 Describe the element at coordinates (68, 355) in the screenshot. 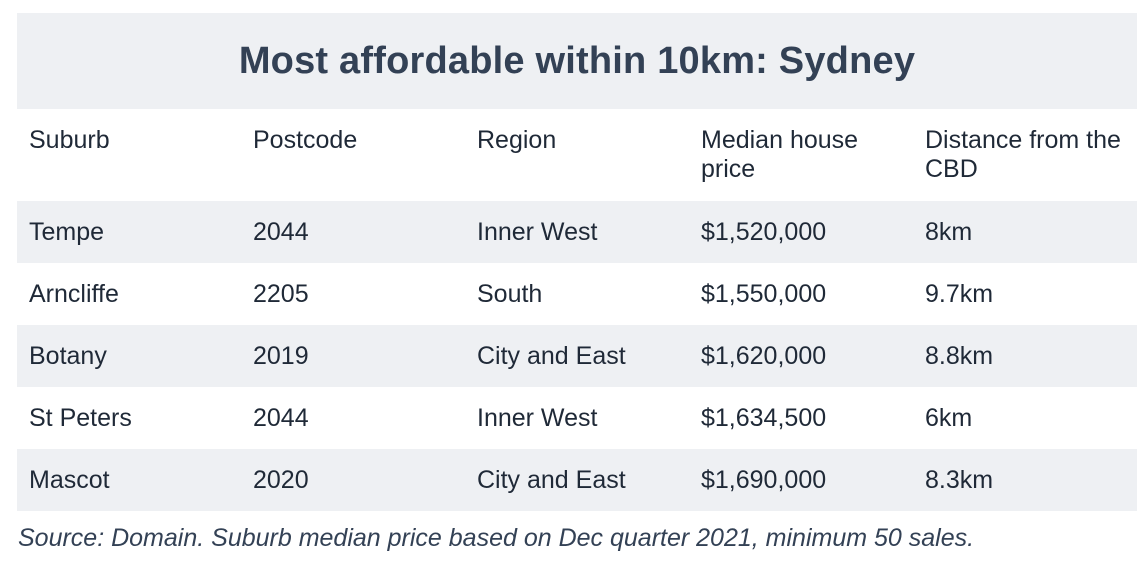

I see `cell-suburb: Botany` at that location.